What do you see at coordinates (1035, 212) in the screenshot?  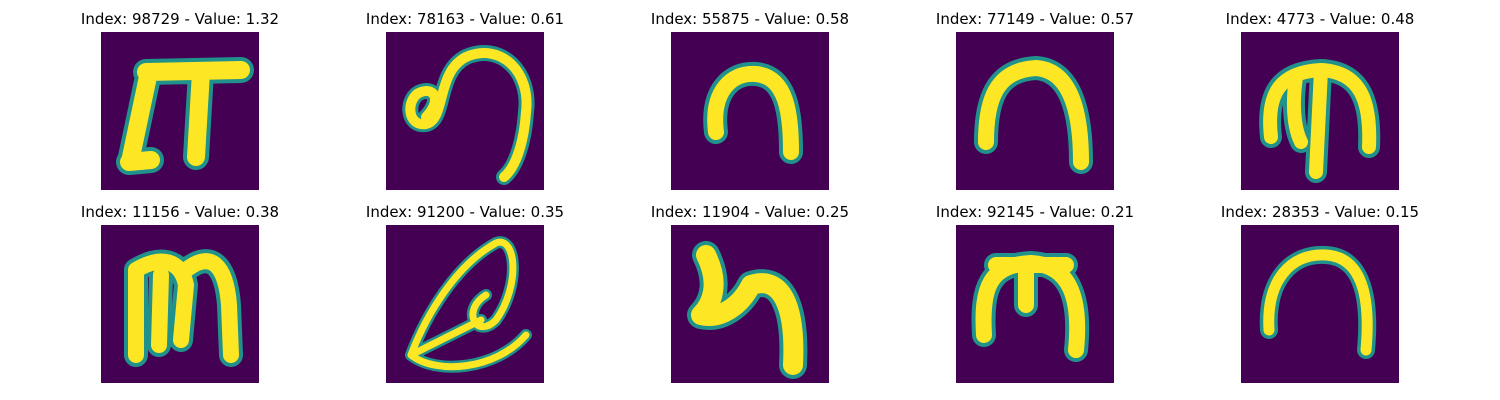 I see `tile-title: Index: 92145 - Value: 0.21` at bounding box center [1035, 212].